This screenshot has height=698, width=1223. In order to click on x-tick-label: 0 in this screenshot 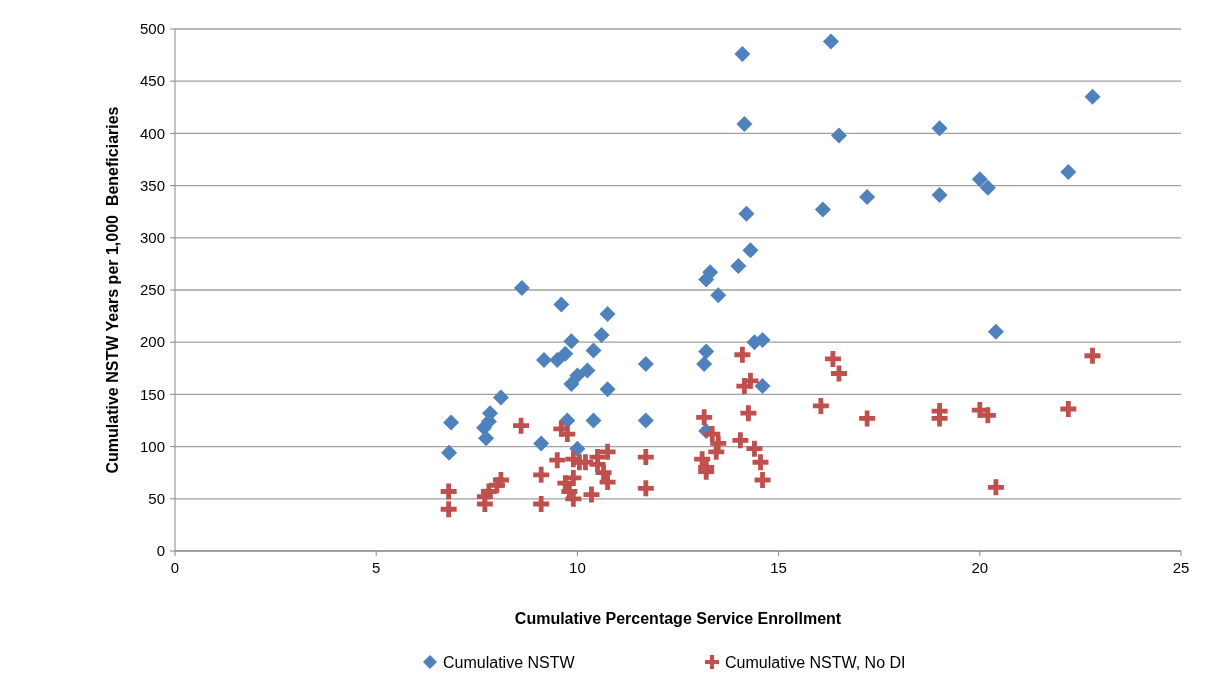, I will do `click(175, 567)`.